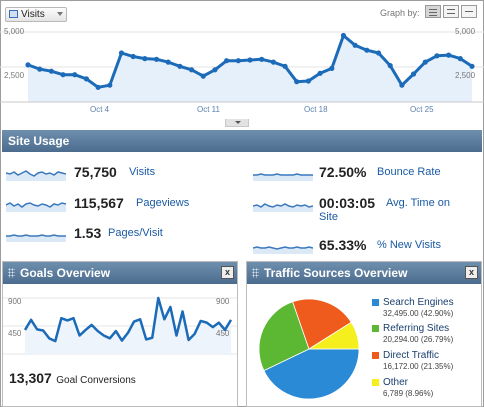  Describe the element at coordinates (223, 301) in the screenshot. I see `goals-y-tick-right-top: 900` at that location.